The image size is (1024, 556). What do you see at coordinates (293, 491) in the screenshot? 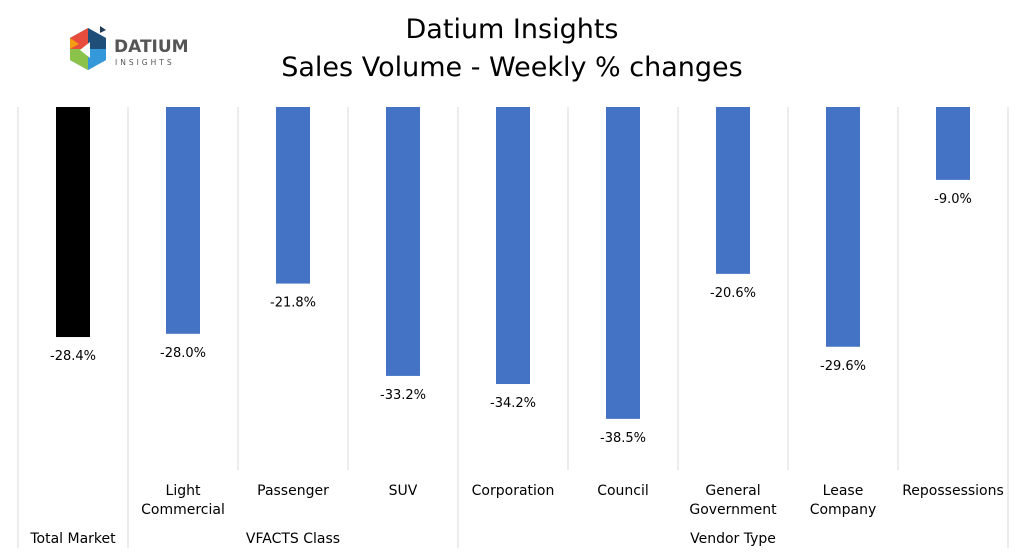
I see `category-label: Passenger` at bounding box center [293, 491].